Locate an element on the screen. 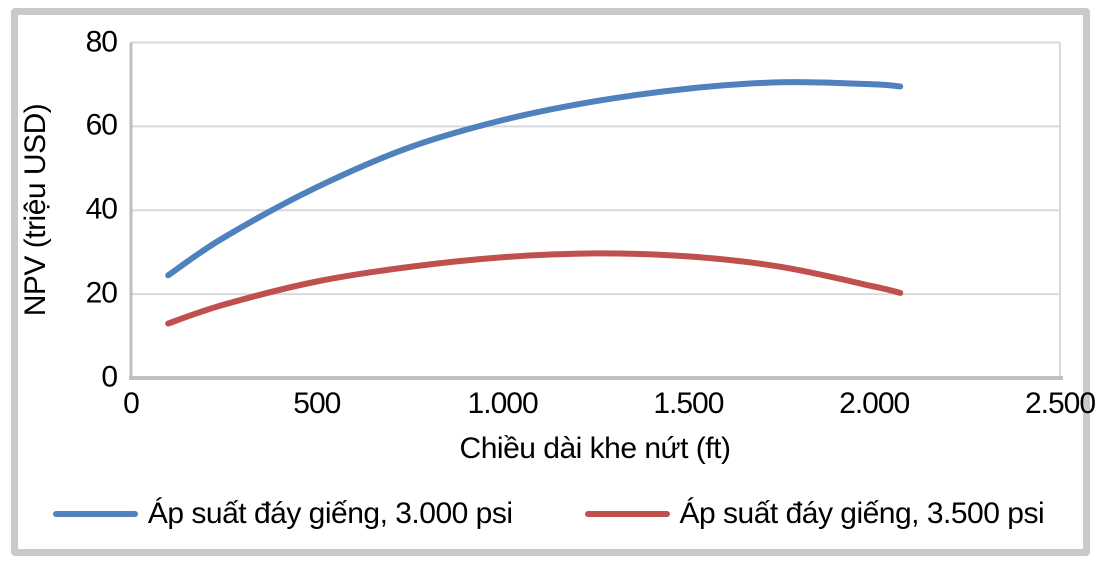 Image resolution: width=1097 pixels, height=563 pixels. legend-item-3500psi: Áp suất đáy giếng, 3.500 psi is located at coordinates (814, 513).